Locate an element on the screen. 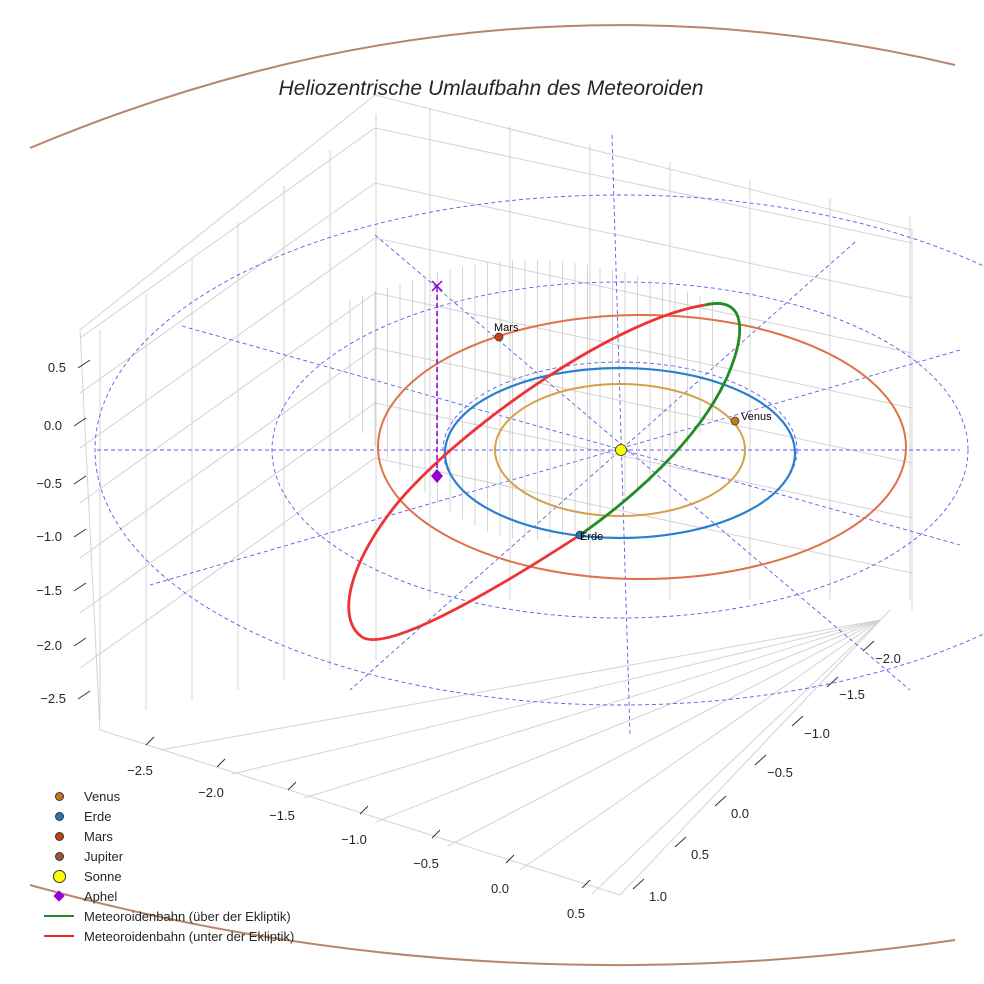 Image resolution: width=984 pixels, height=984 pixels. x-tick-label: −1.5 is located at coordinates (282, 815).